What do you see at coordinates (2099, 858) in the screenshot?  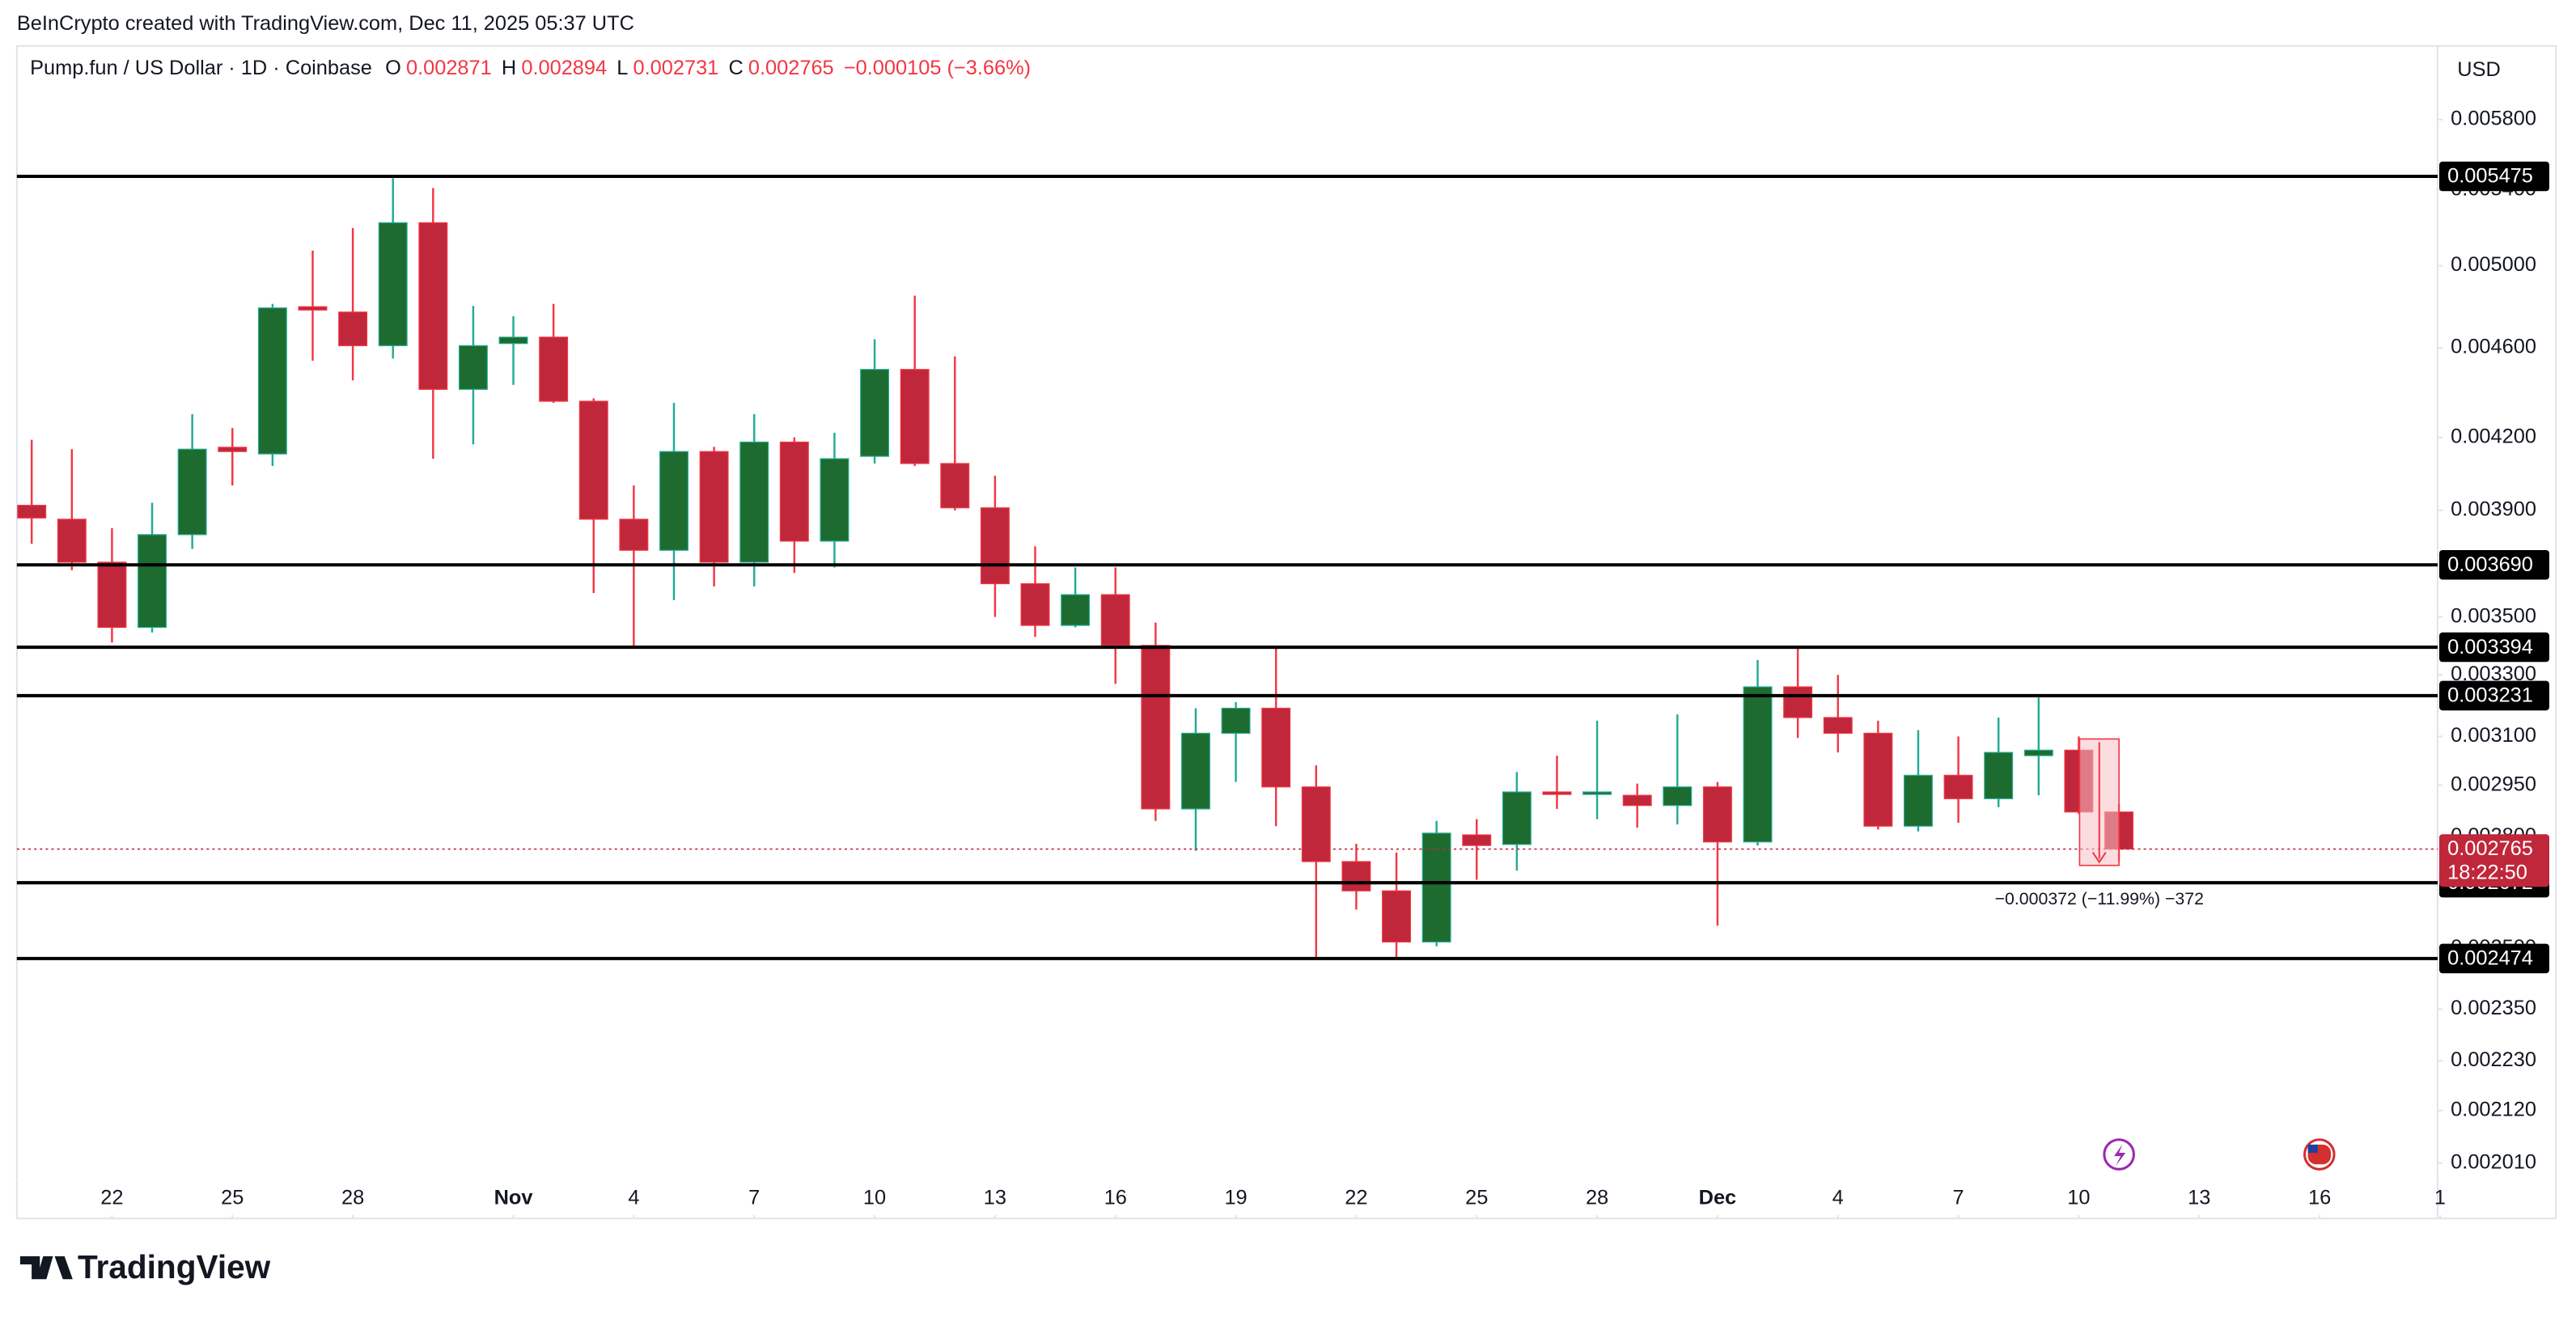 I see `measure-arrowhead` at bounding box center [2099, 858].